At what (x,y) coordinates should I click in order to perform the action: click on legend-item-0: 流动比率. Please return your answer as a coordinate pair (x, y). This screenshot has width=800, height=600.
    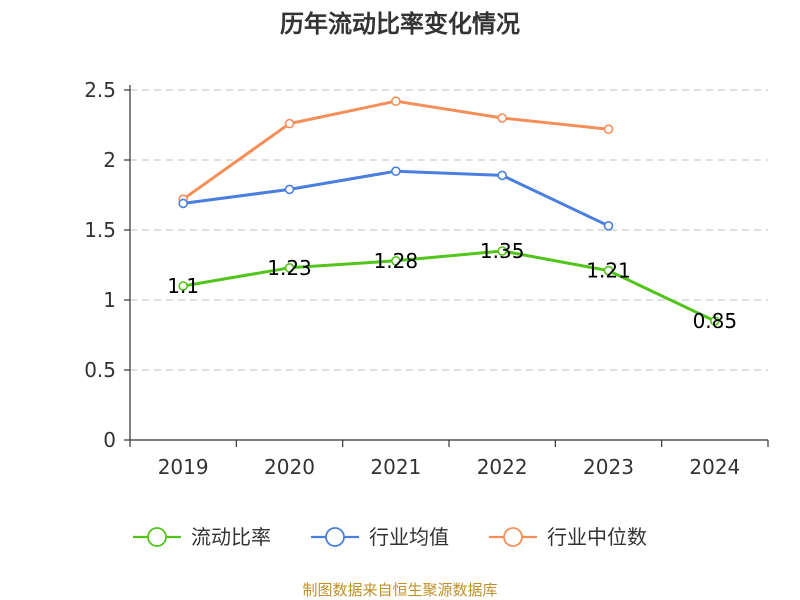
    Looking at the image, I should click on (202, 537).